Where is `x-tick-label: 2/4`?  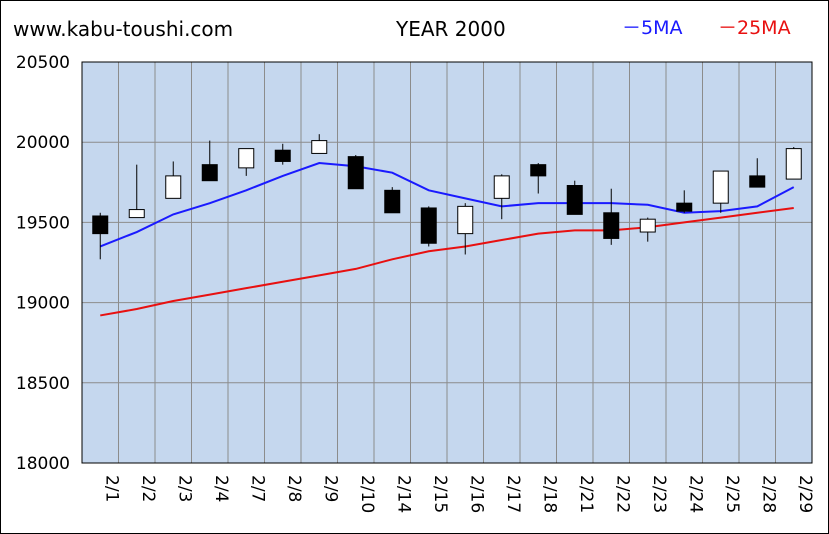 x-tick-label: 2/4 is located at coordinates (221, 488).